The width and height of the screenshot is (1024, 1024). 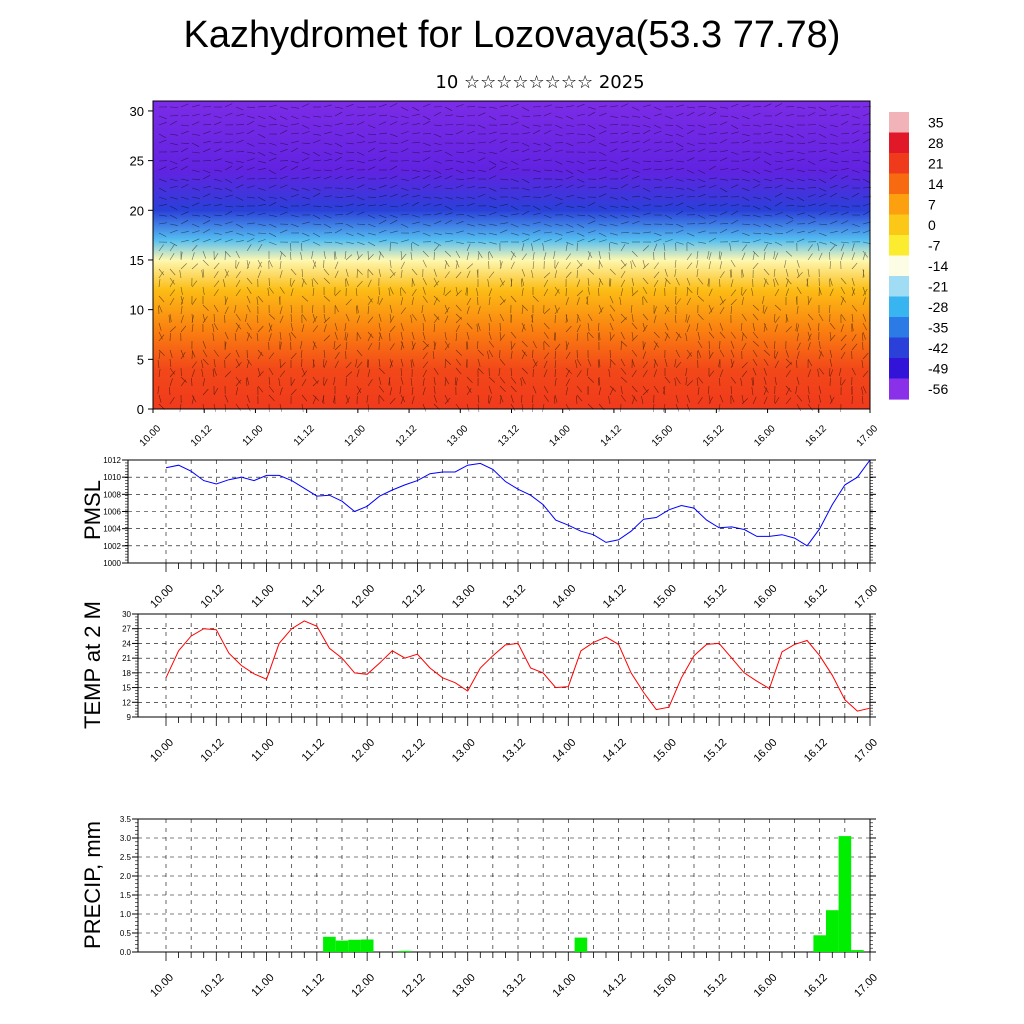 What do you see at coordinates (126, 658) in the screenshot?
I see `y-tick-label: 21` at bounding box center [126, 658].